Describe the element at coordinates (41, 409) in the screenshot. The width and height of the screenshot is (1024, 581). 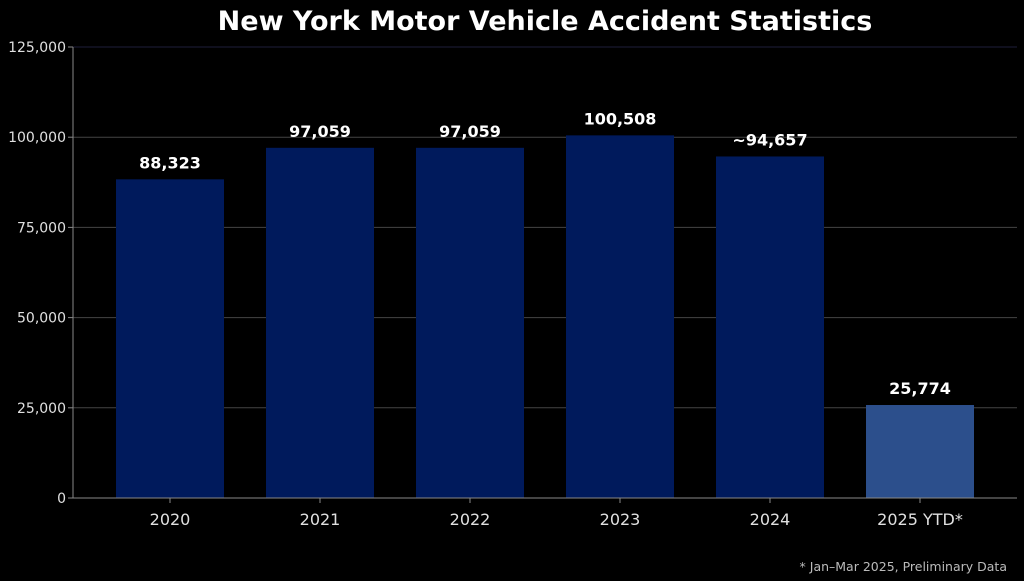
I see `y-tick-label: 25,000` at that location.